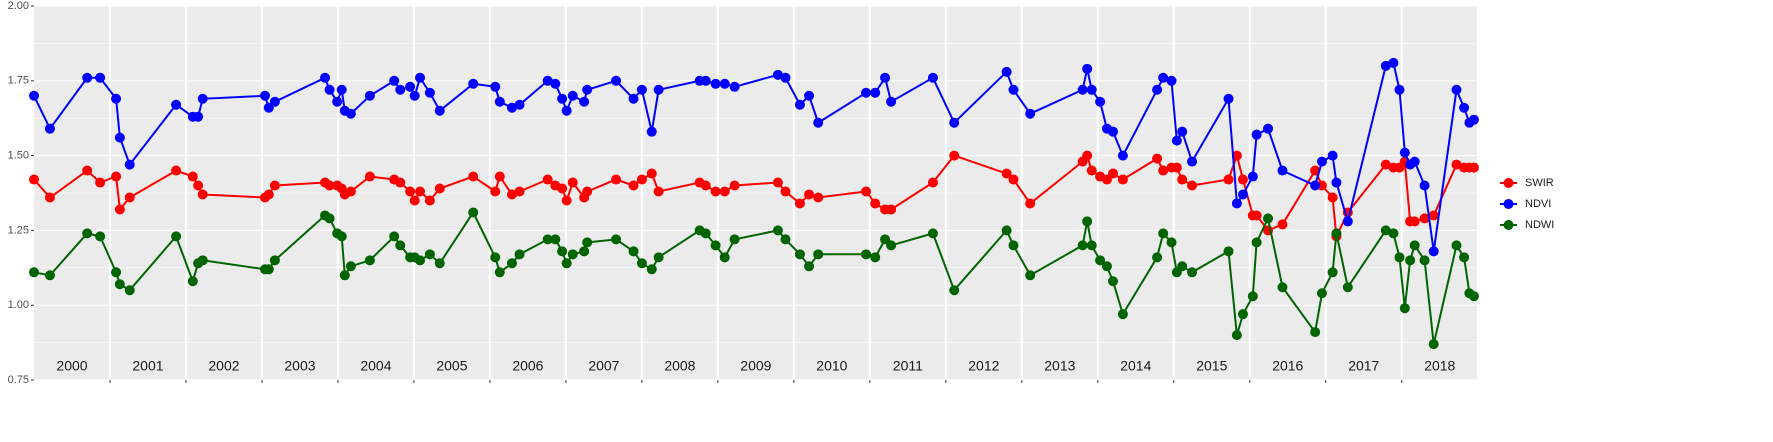  I want to click on y-tick-label: 1.25, so click(18, 230).